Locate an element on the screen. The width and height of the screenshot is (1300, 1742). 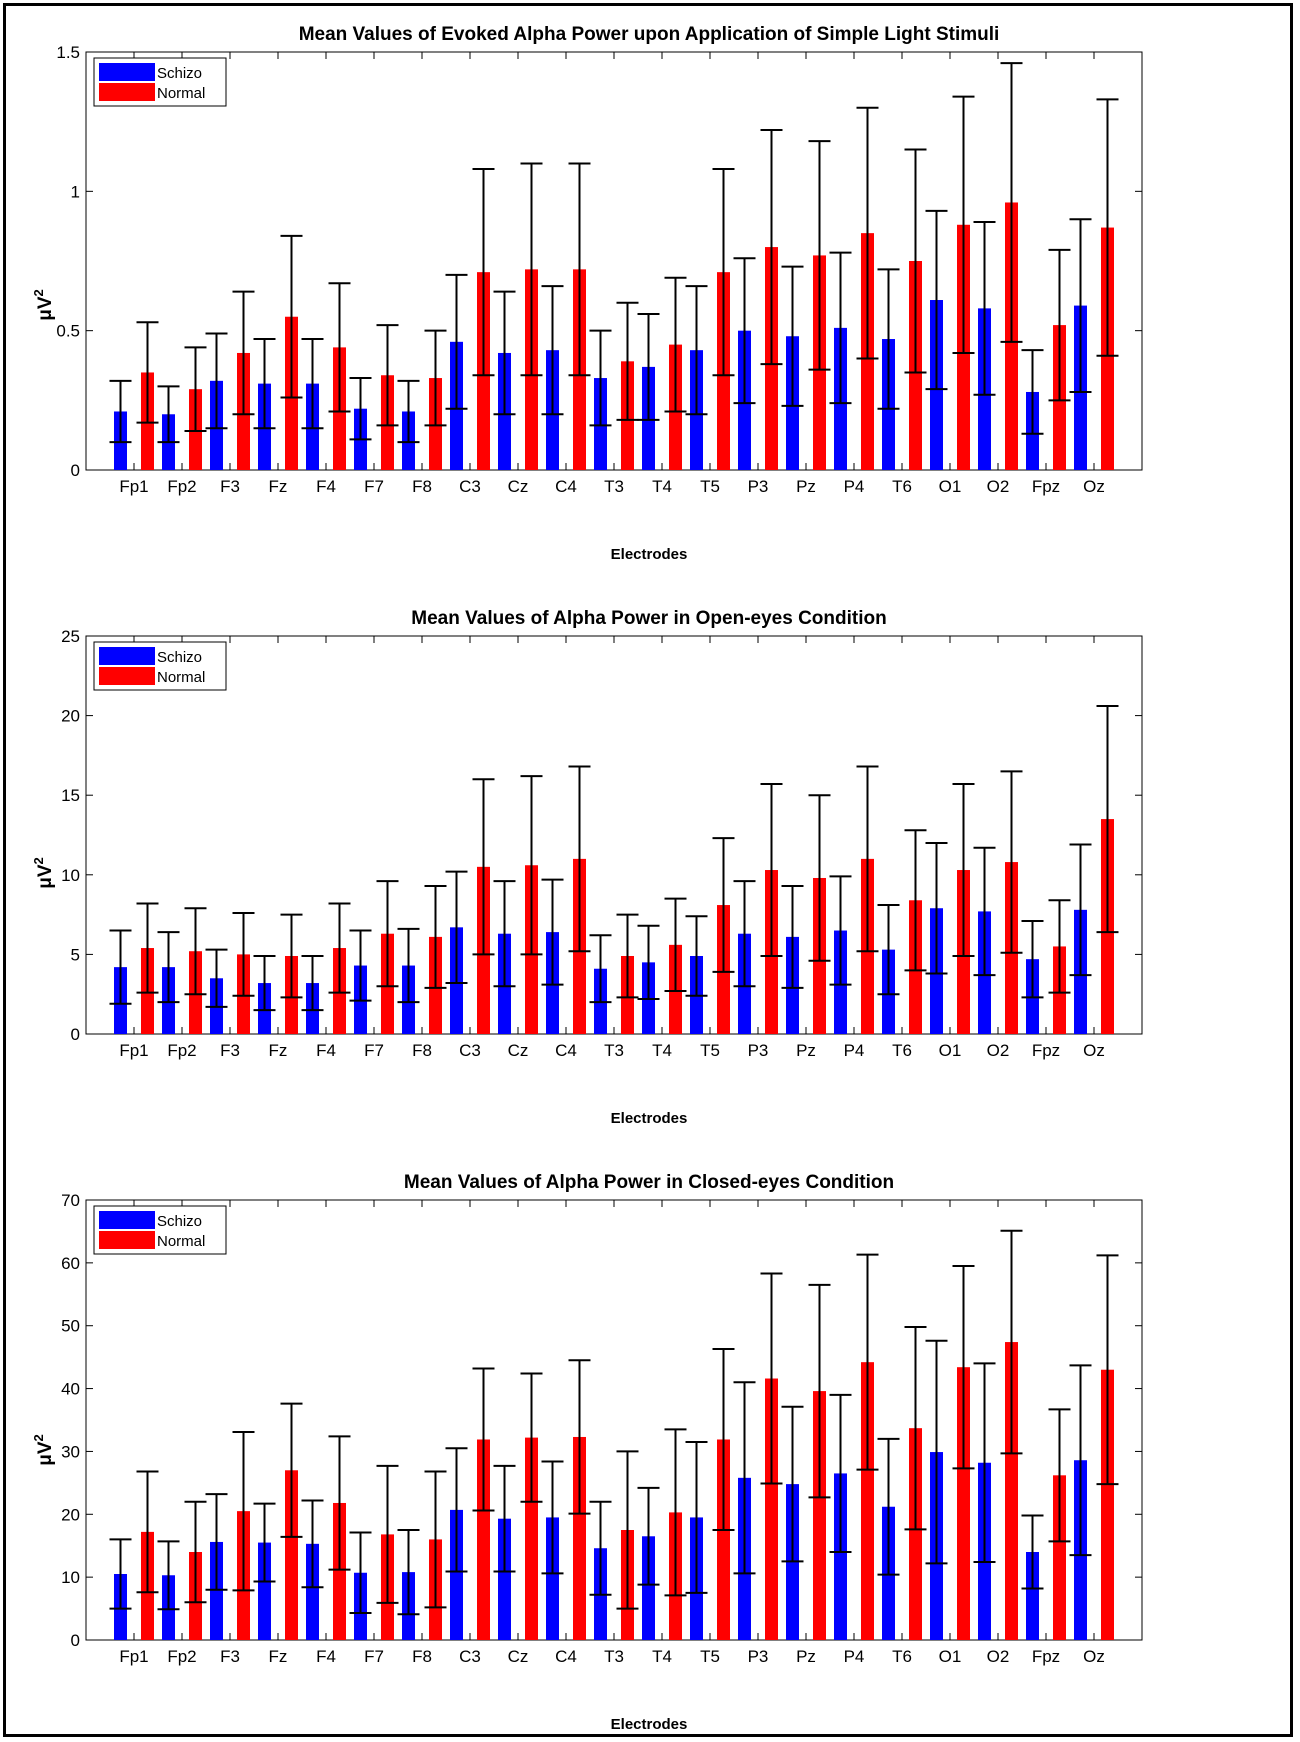
x-tick-label: P4 is located at coordinates (854, 486).